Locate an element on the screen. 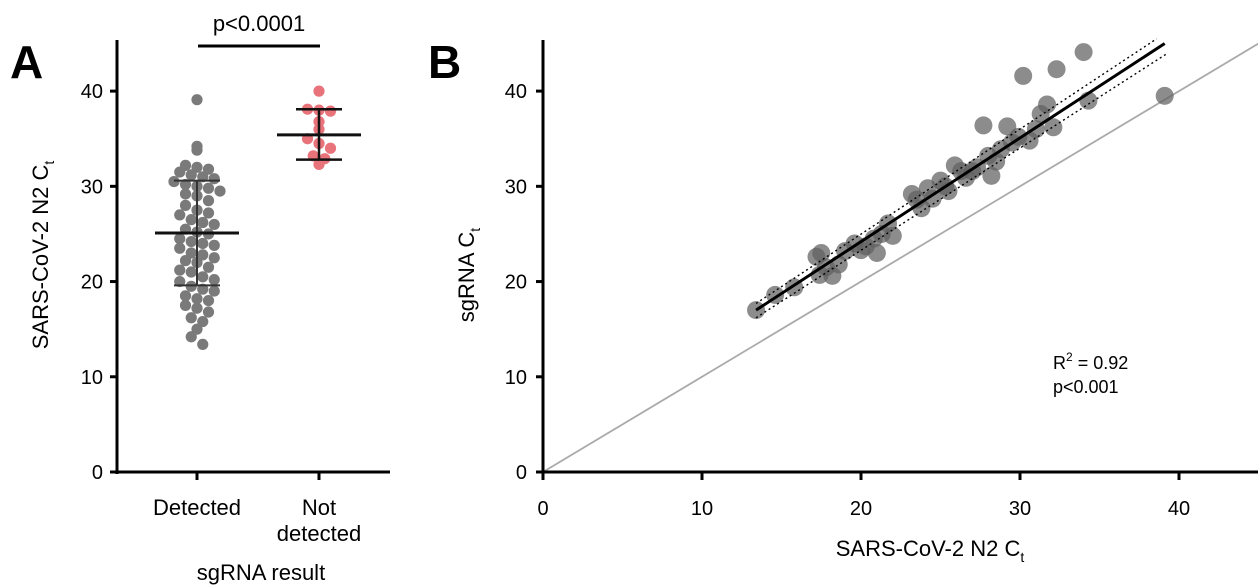 This screenshot has height=585, width=1258. panel-b-xtick-label: 0 is located at coordinates (542, 509).